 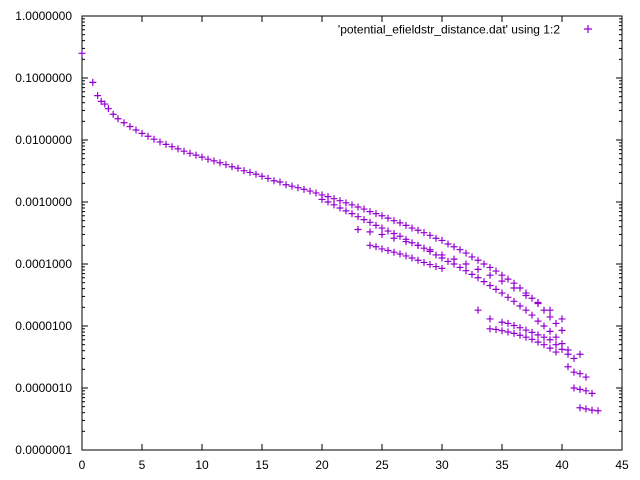 I want to click on x-tick-label: 45, so click(x=622, y=465).